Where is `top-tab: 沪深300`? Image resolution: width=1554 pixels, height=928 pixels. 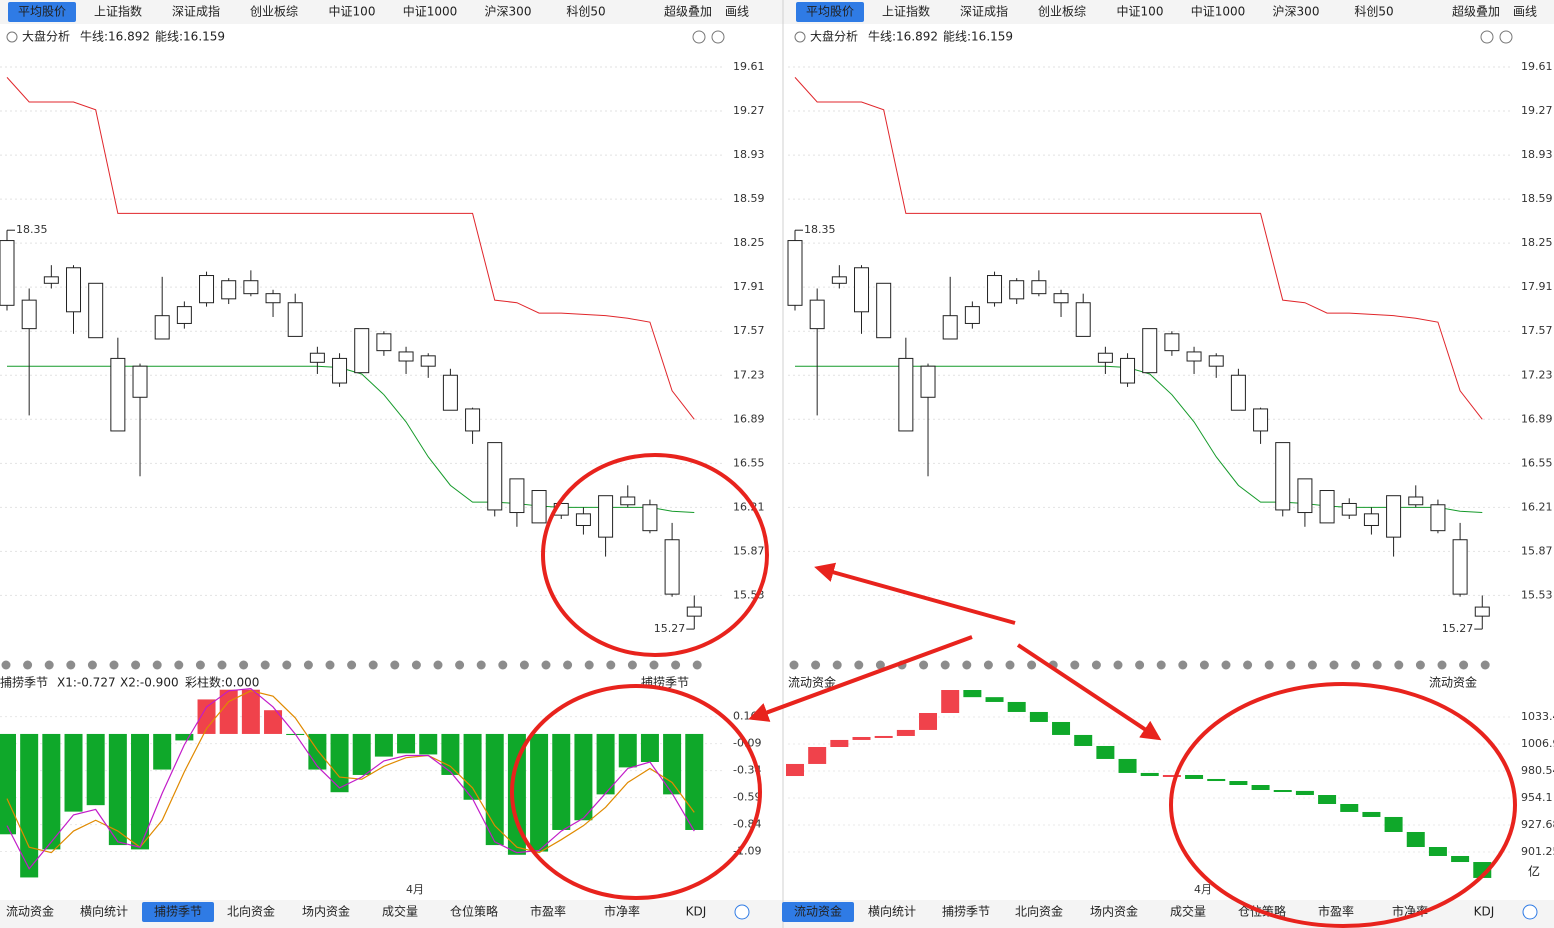
top-tab: 沪深300 is located at coordinates (1296, 12).